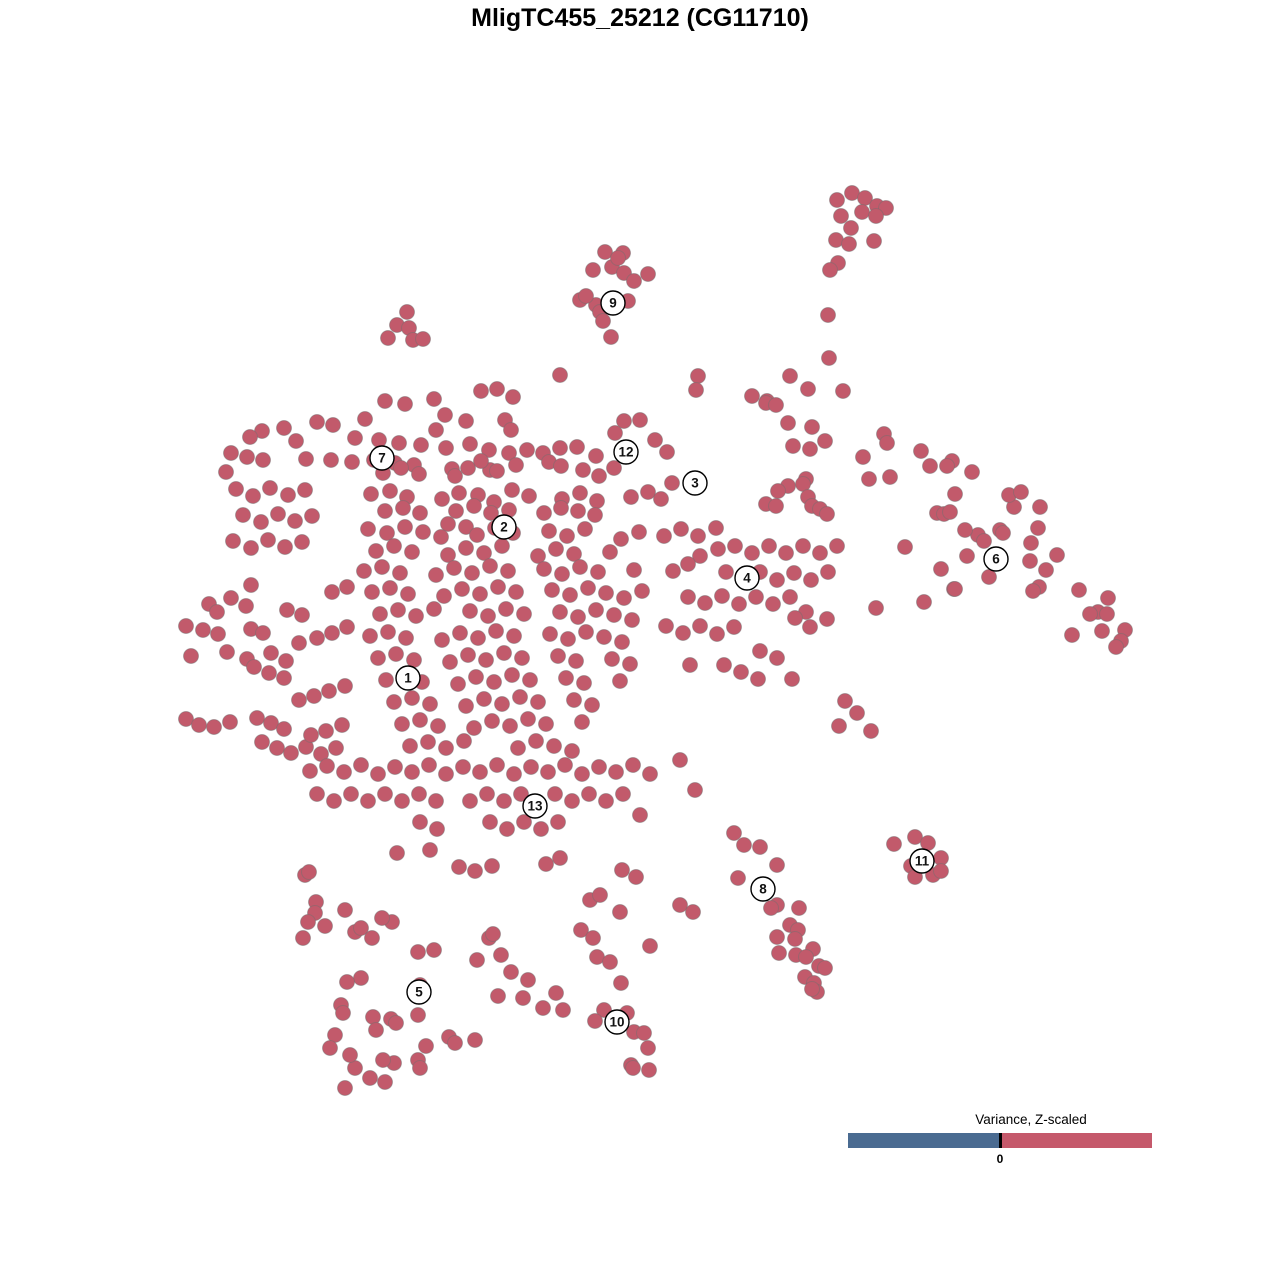 Image resolution: width=1280 pixels, height=1280 pixels. Describe the element at coordinates (996, 559) in the screenshot. I see `cluster-label: 6` at that location.